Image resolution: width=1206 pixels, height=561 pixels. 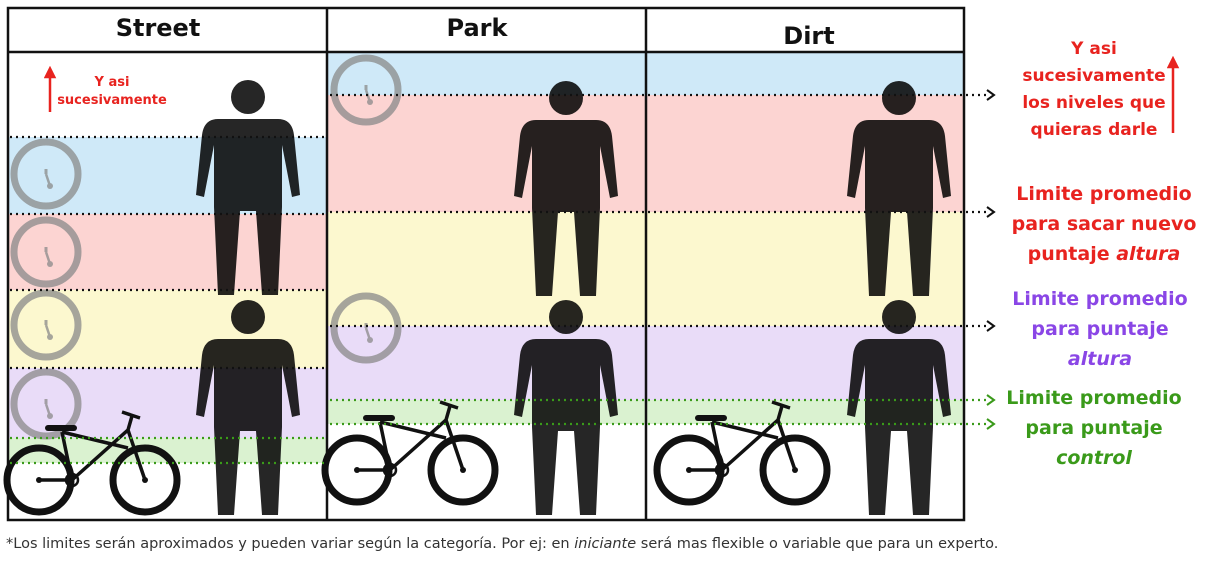 I want to click on legend-height-line1: Limite promedio, so click(x=1099, y=299).